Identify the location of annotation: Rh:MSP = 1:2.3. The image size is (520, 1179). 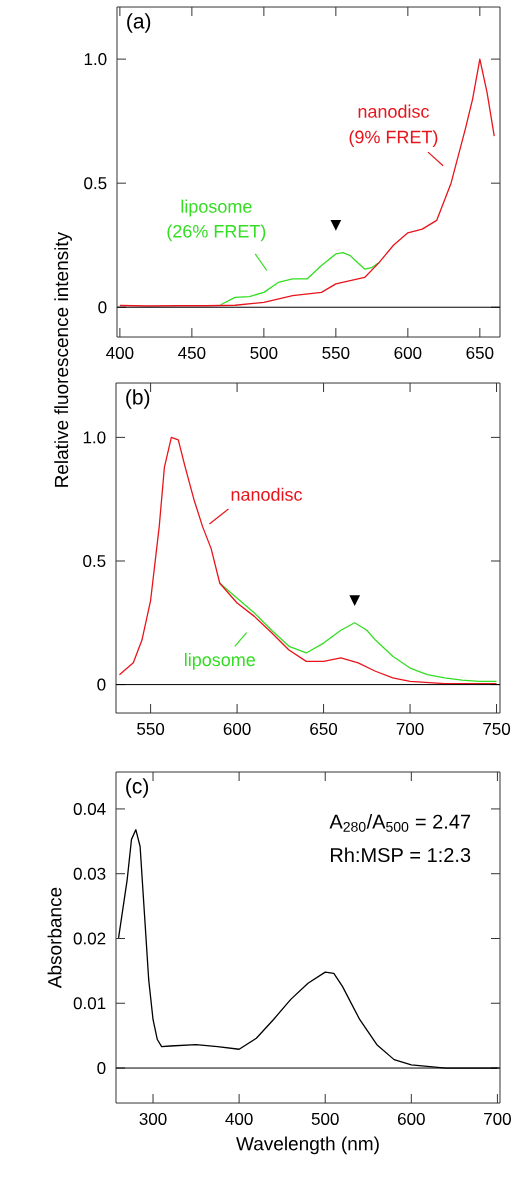
(401, 855).